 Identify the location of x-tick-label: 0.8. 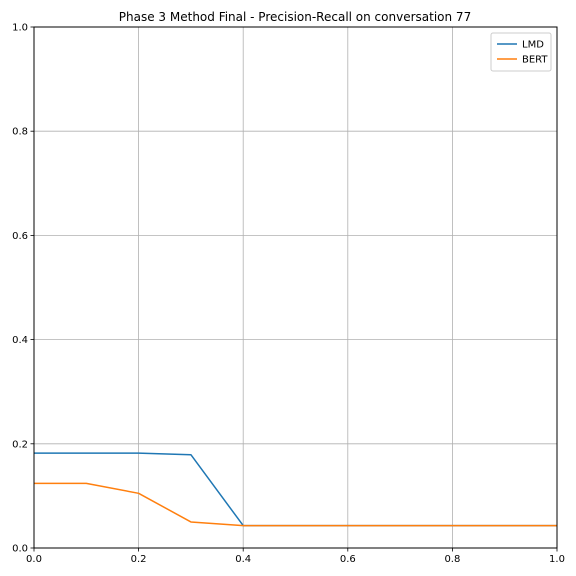
(452, 559).